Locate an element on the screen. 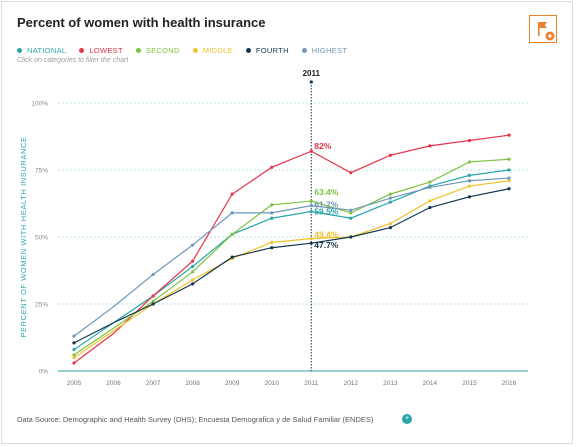 The width and height of the screenshot is (576, 447). legend-label: LOWEST is located at coordinates (106, 50).